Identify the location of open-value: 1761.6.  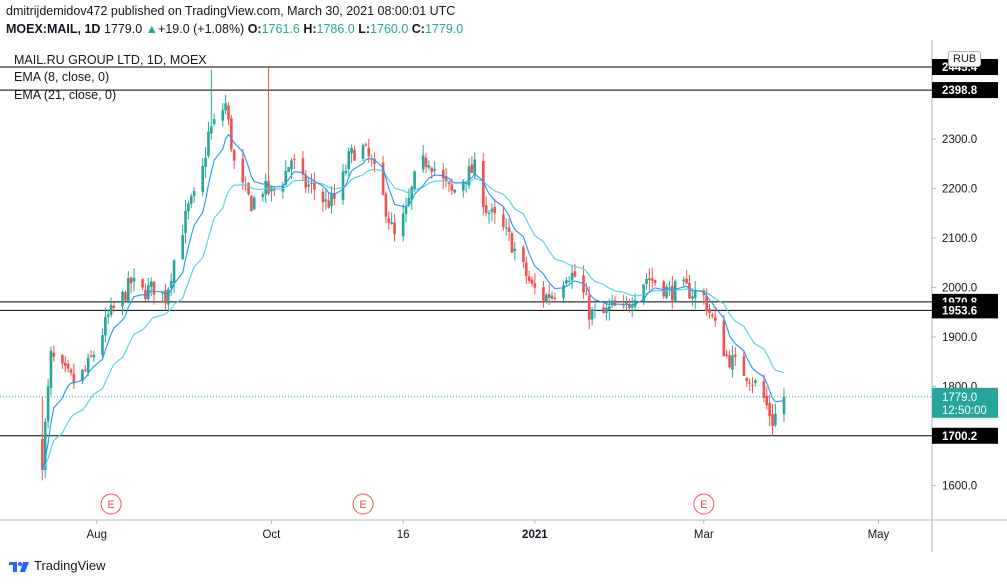
(280, 29).